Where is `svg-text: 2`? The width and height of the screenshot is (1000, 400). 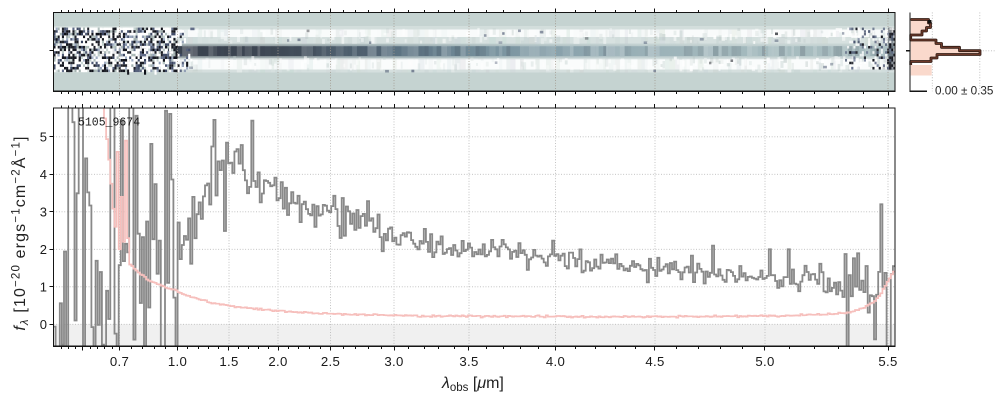
svg-text: 2 is located at coordinates (43, 249).